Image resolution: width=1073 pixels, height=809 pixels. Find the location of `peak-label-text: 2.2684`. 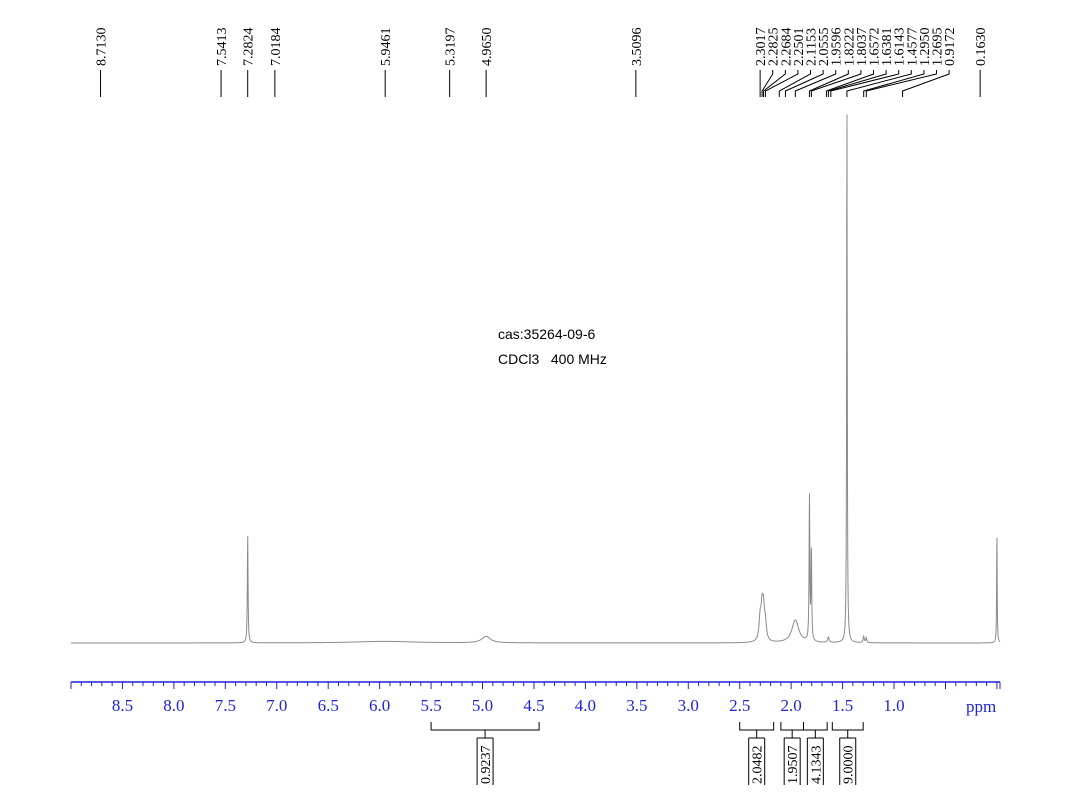

peak-label-text: 2.2684 is located at coordinates (786, 47).